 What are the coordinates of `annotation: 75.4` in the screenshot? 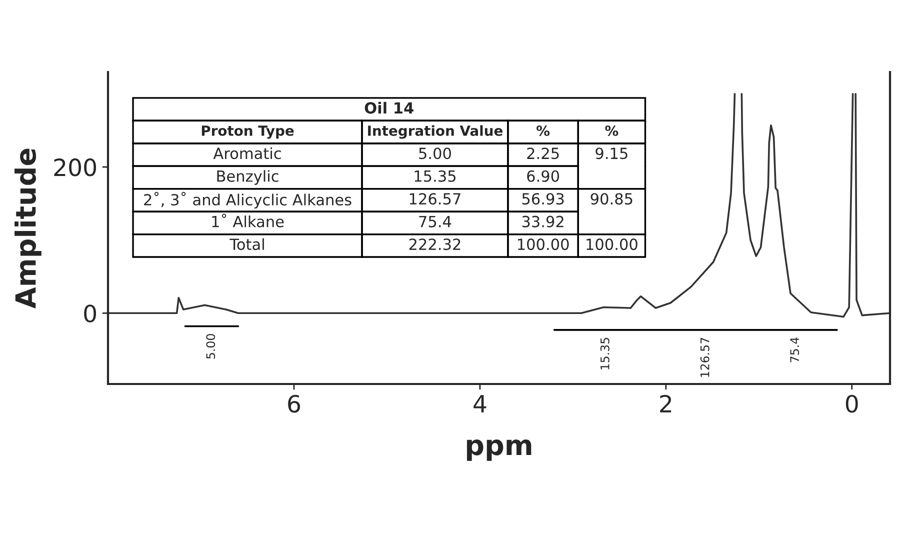 It's located at (795, 350).